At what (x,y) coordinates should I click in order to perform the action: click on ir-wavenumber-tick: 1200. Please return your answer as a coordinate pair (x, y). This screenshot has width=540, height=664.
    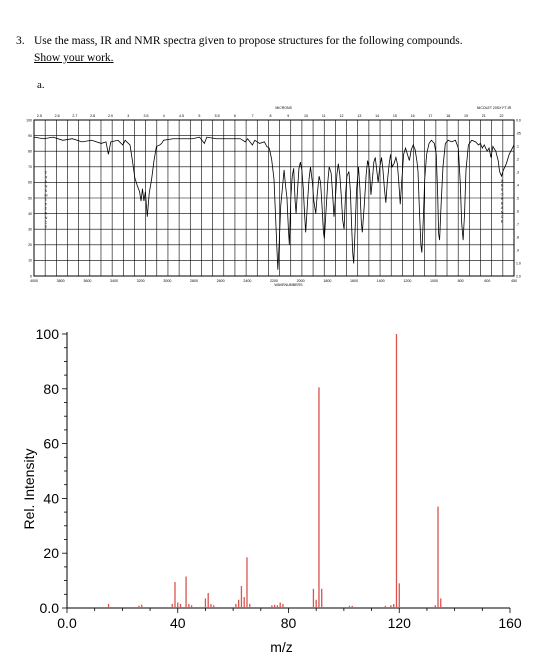
    Looking at the image, I should click on (407, 281).